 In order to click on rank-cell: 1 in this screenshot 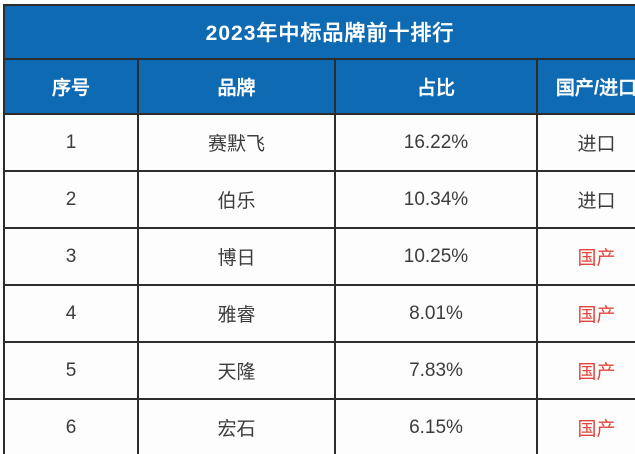, I will do `click(71, 142)`.